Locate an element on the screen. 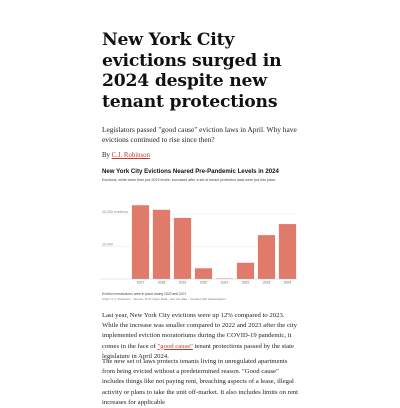 The height and width of the screenshot is (408, 400). bar-2017 is located at coordinates (140, 242).